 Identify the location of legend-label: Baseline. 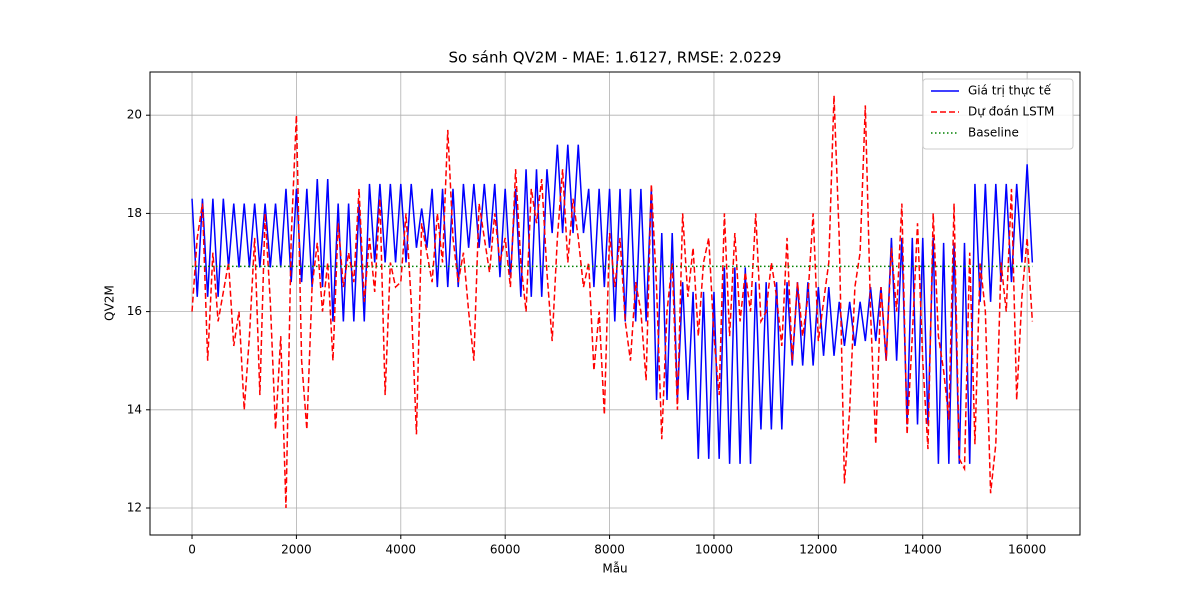
(993, 133).